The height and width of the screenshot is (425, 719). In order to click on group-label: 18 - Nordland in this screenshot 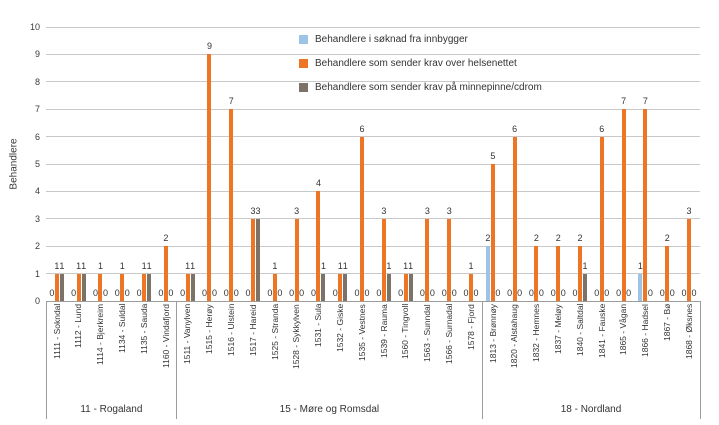, I will do `click(591, 409)`.